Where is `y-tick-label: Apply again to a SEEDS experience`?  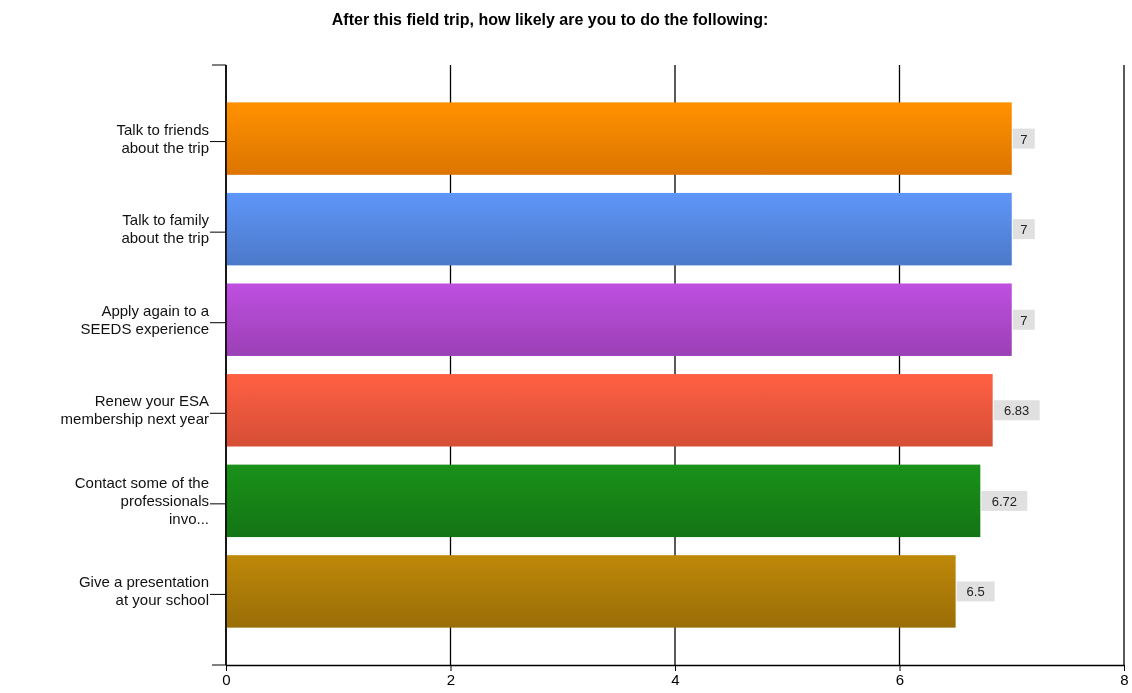 y-tick-label: Apply again to a SEEDS experience is located at coordinates (145, 319).